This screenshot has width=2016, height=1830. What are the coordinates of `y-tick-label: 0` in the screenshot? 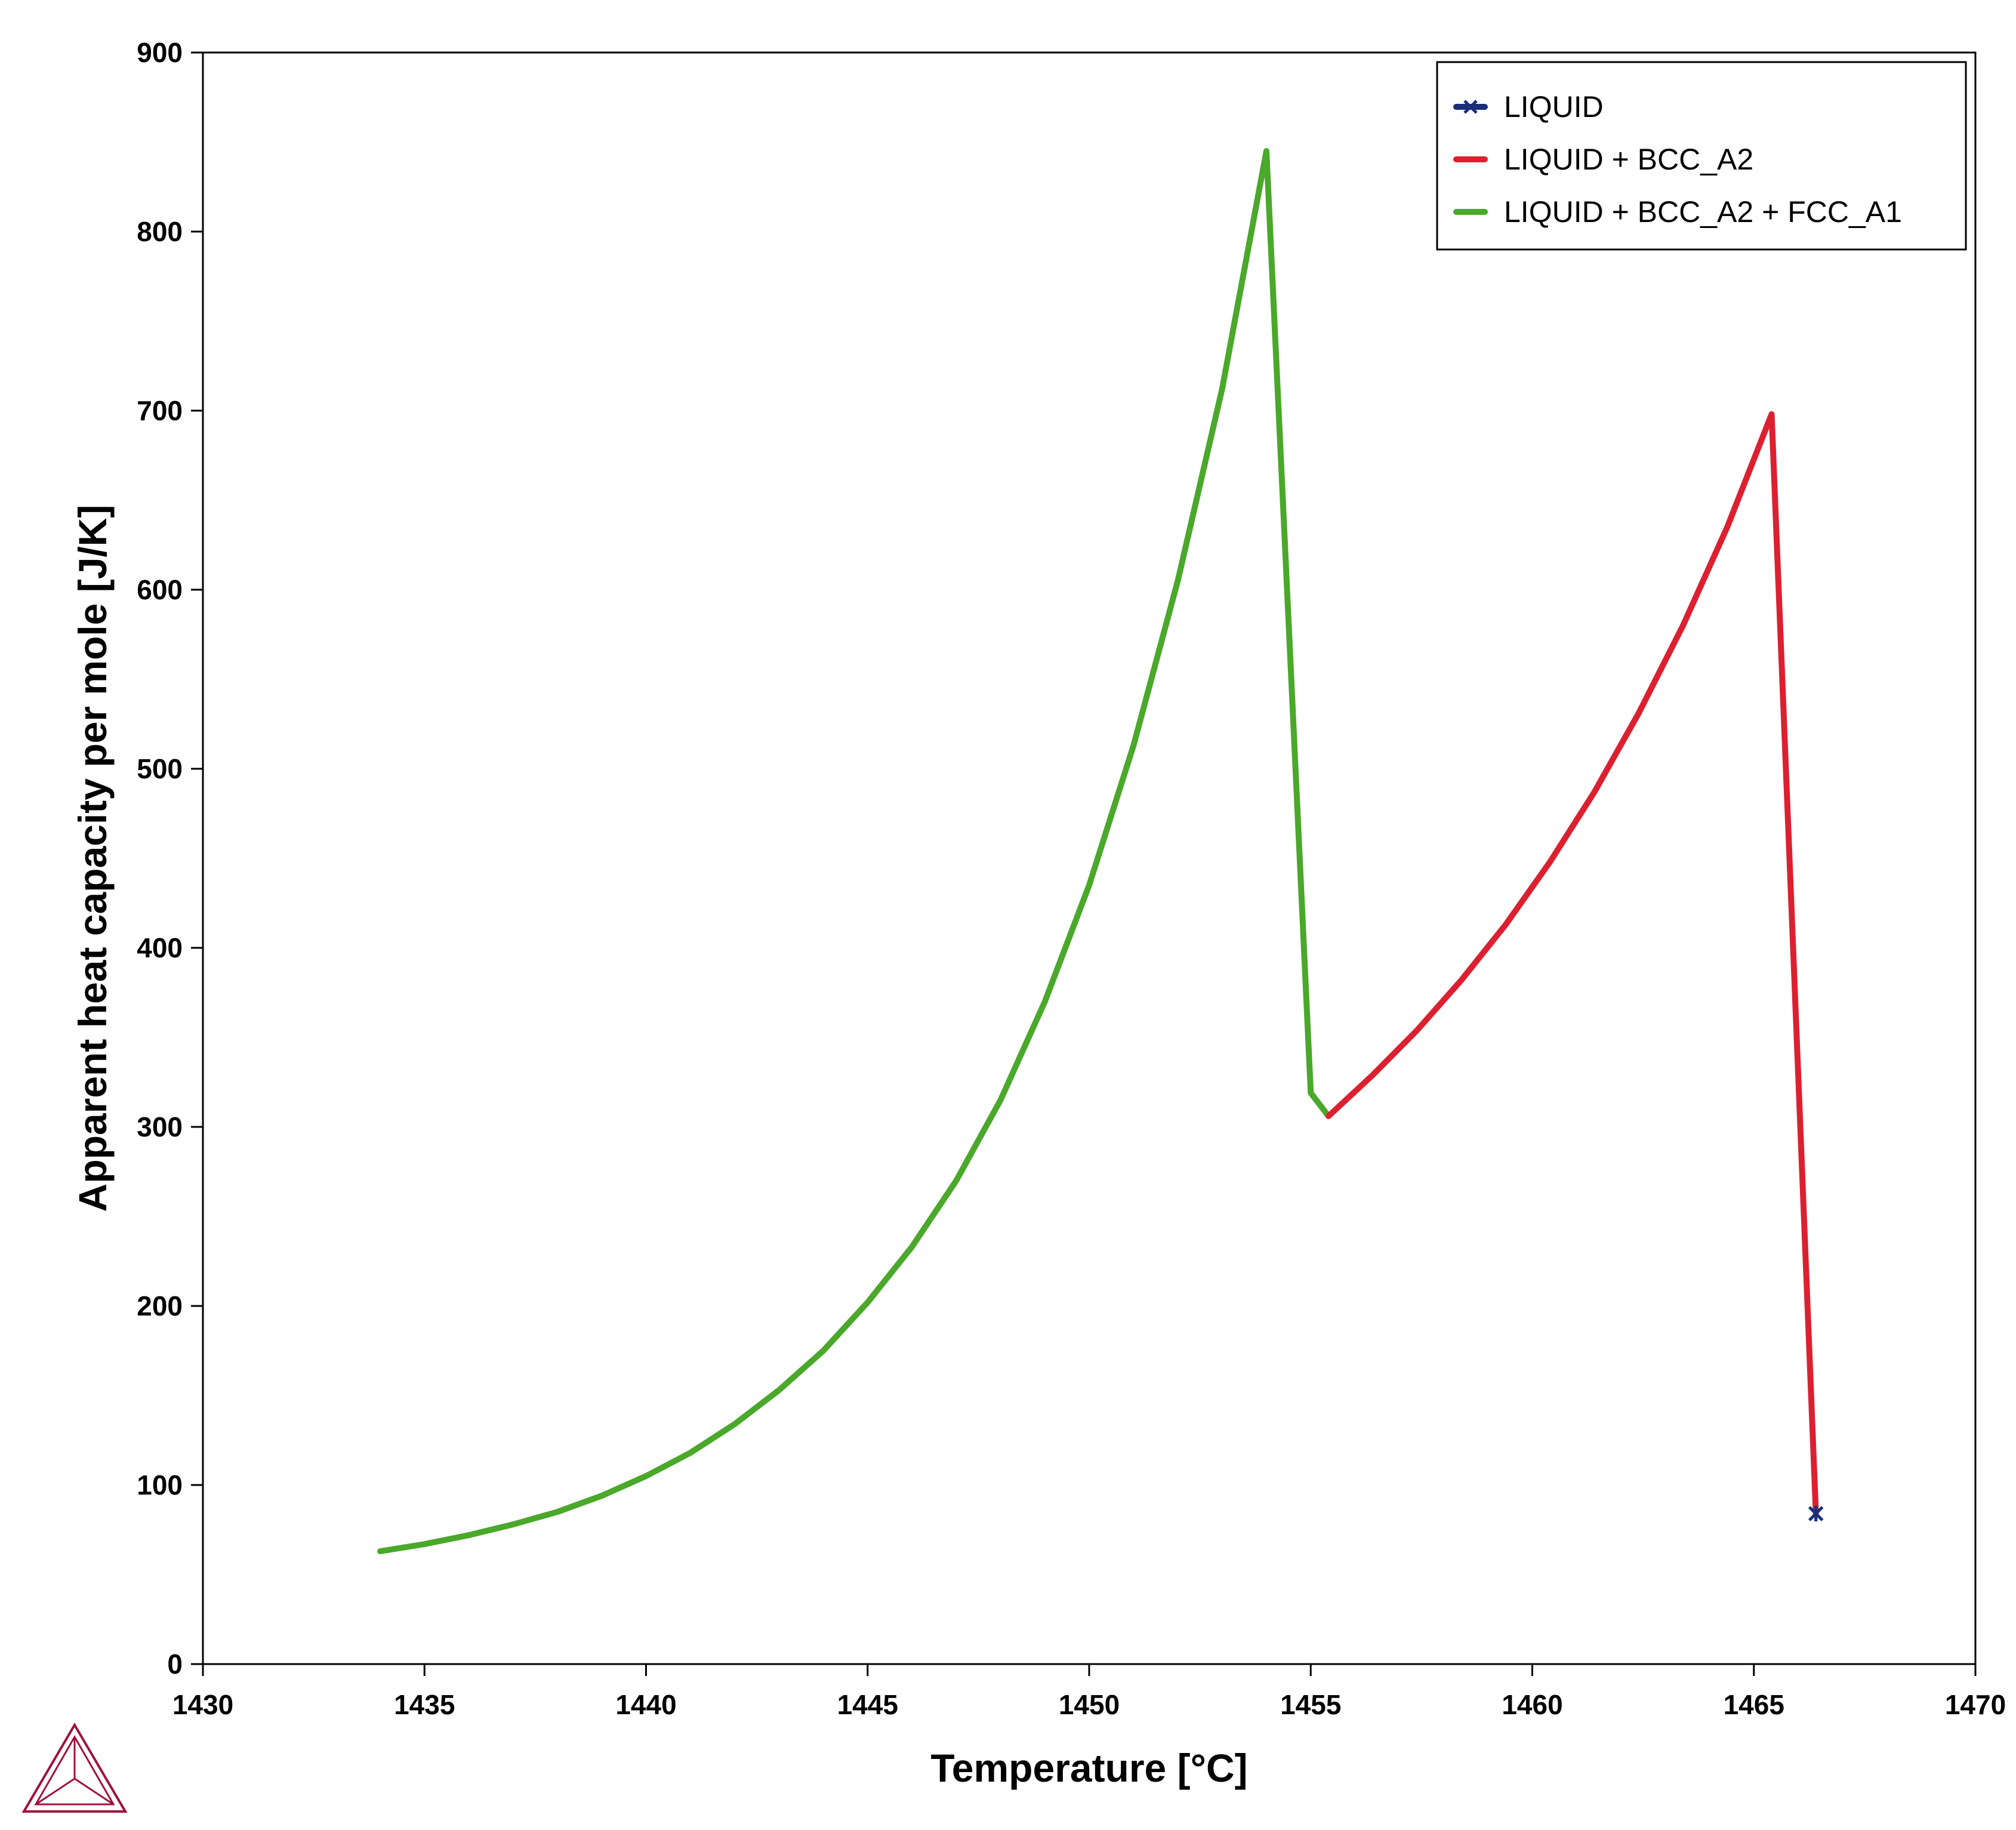 It's located at (175, 1664).